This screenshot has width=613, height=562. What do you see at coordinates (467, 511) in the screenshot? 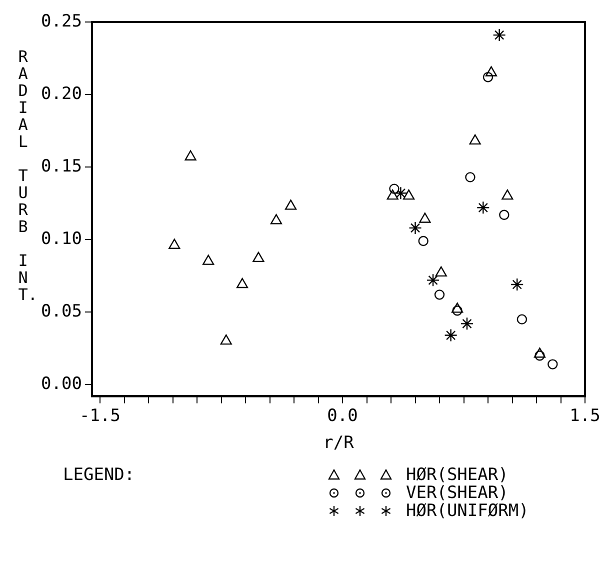
I see `legend-label: HØR(UNIFØRM)` at bounding box center [467, 511].